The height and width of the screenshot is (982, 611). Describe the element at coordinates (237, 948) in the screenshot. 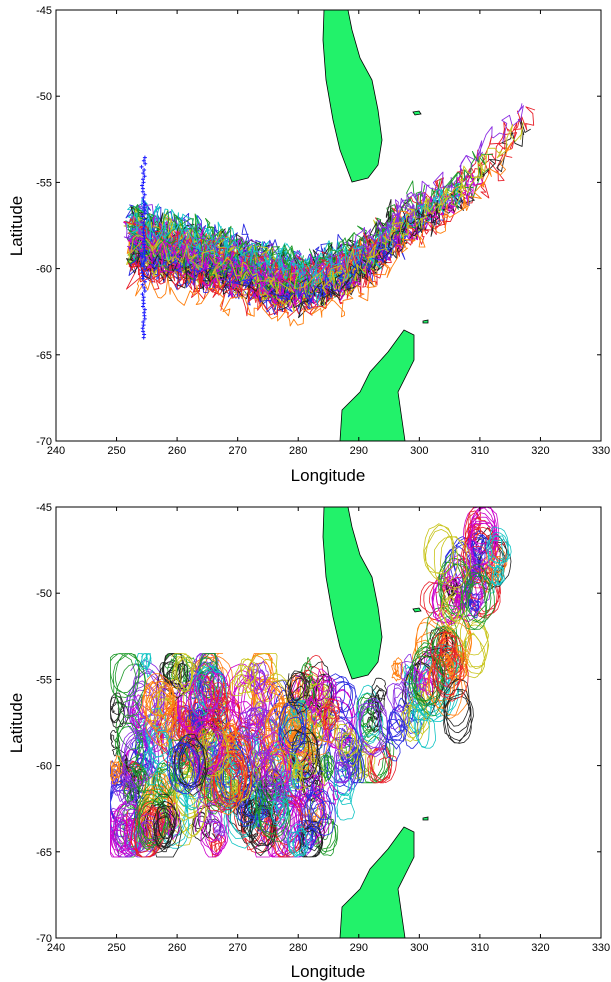

I see `x-tick-label: 270` at that location.